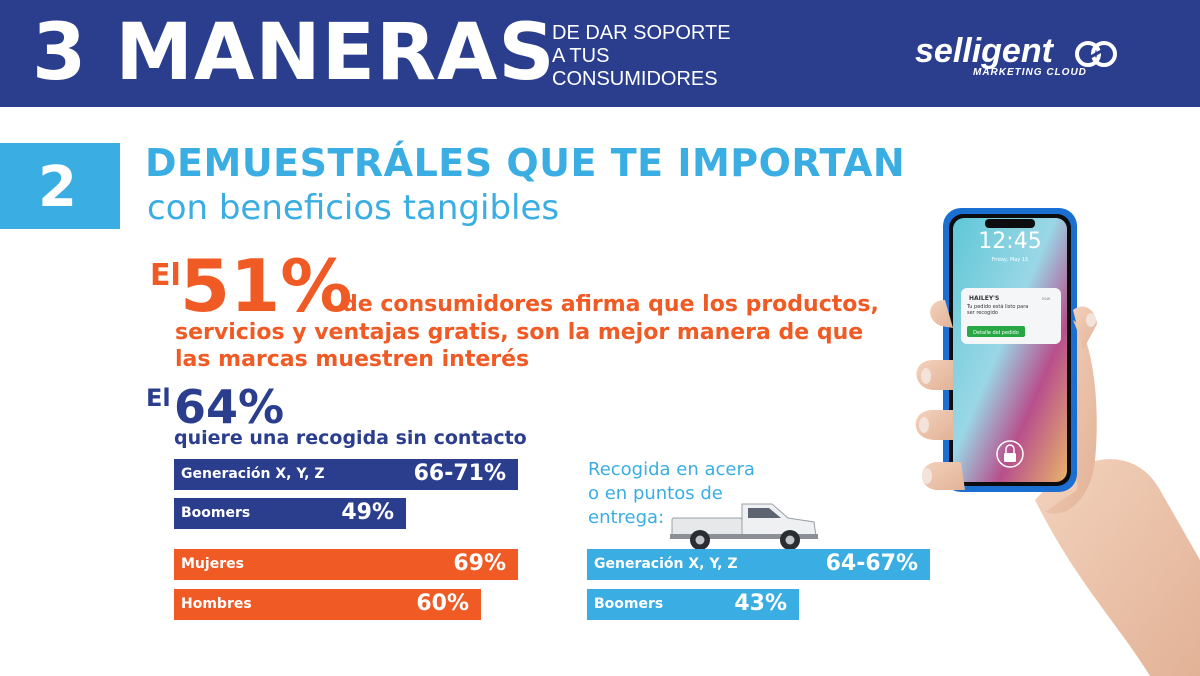 The image size is (1200, 676). What do you see at coordinates (290, 513) in the screenshot?
I see `bar-boomers: Boomers 49%` at bounding box center [290, 513].